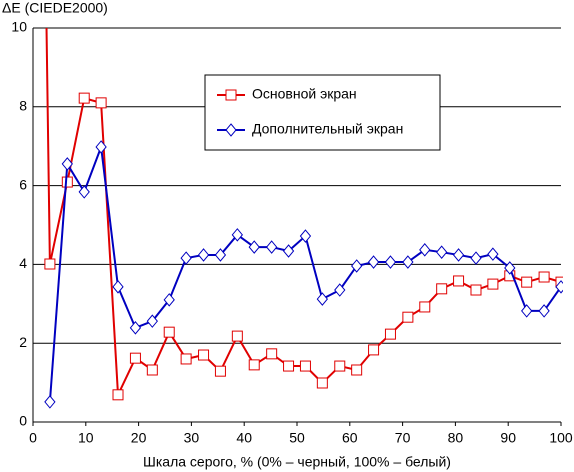 This screenshot has width=574, height=472. What do you see at coordinates (297, 438) in the screenshot?
I see `x-tick-label: 50` at bounding box center [297, 438].